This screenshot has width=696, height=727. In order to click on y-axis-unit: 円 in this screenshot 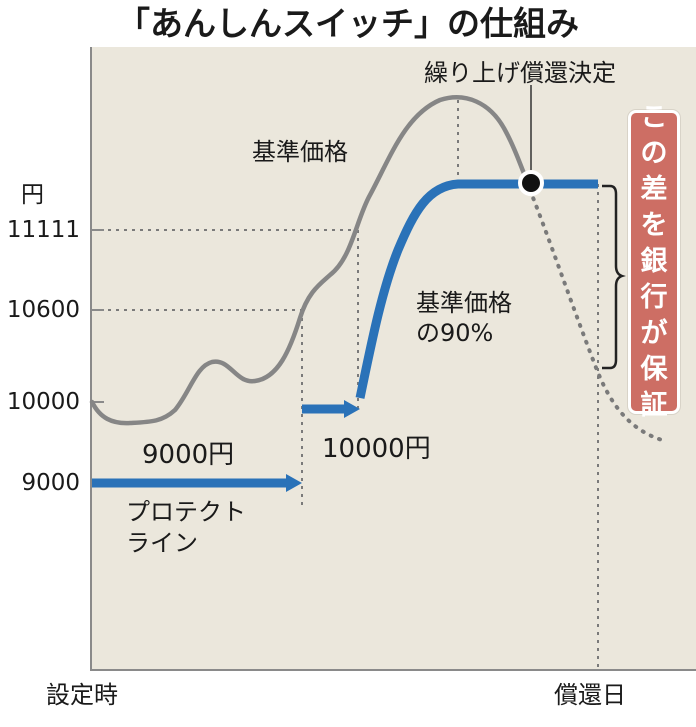, I will do `click(32, 195)`.